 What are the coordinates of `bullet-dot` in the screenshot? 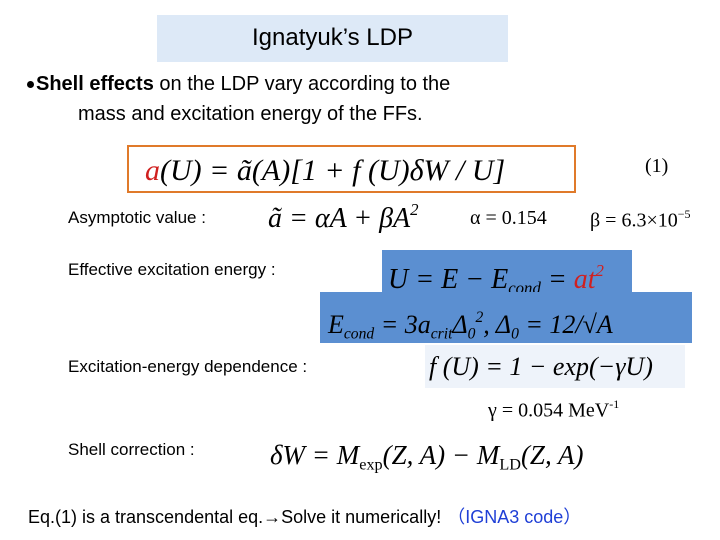 It's located at (30, 84).